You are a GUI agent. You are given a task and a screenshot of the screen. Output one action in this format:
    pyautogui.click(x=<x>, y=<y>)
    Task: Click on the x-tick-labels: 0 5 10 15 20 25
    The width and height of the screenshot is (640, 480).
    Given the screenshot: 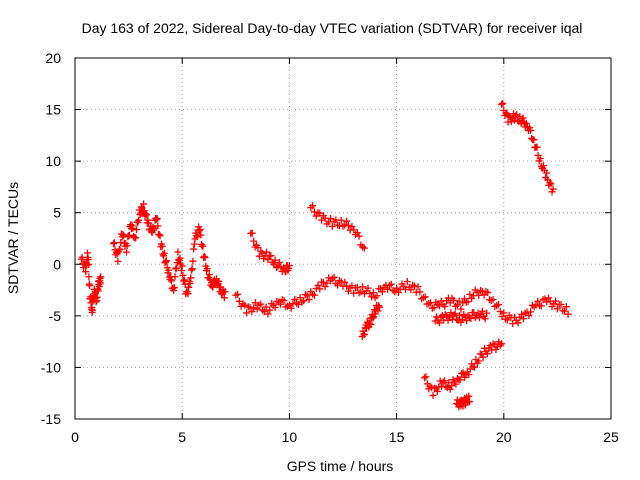 What is the action you would take?
    pyautogui.click(x=345, y=437)
    